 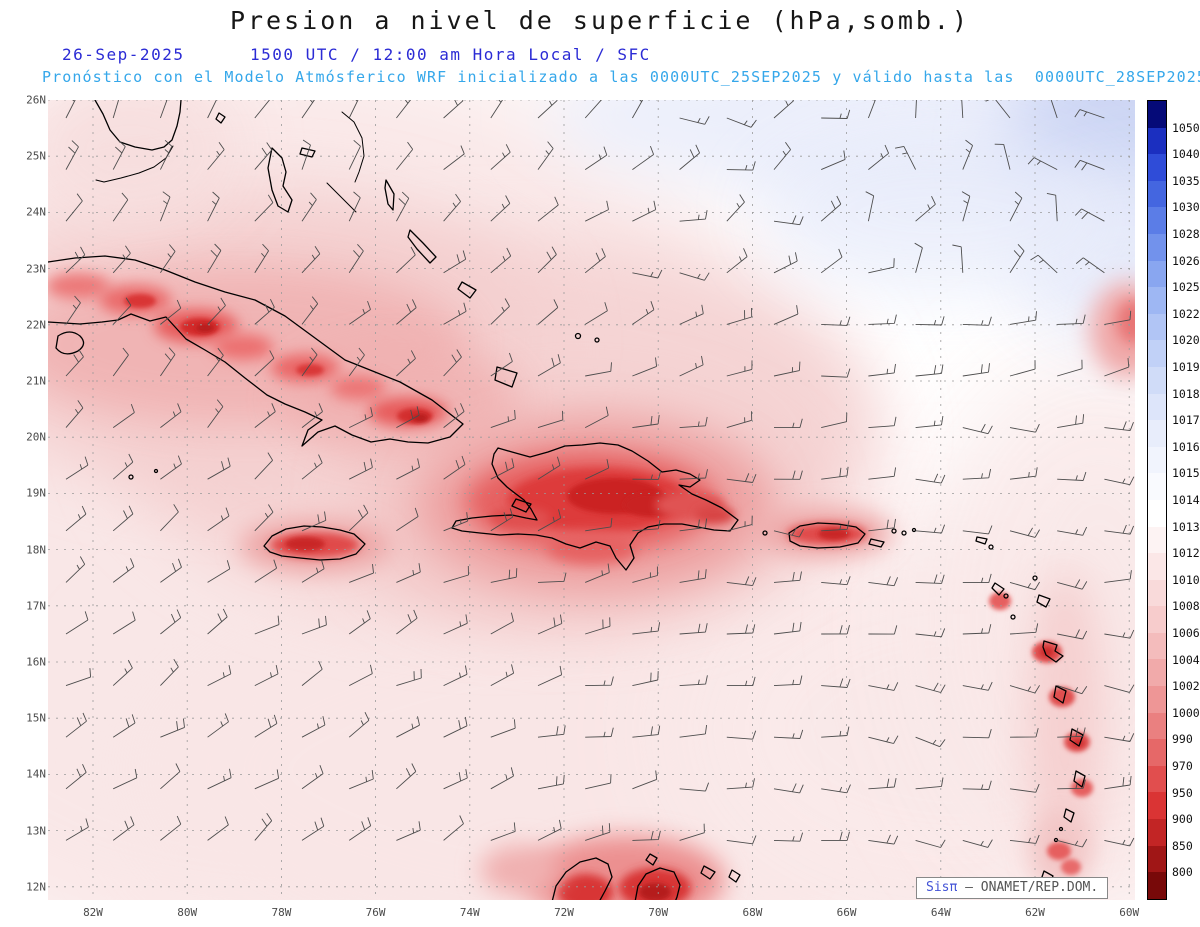 I want to click on coastline-florida, so click(x=138, y=125).